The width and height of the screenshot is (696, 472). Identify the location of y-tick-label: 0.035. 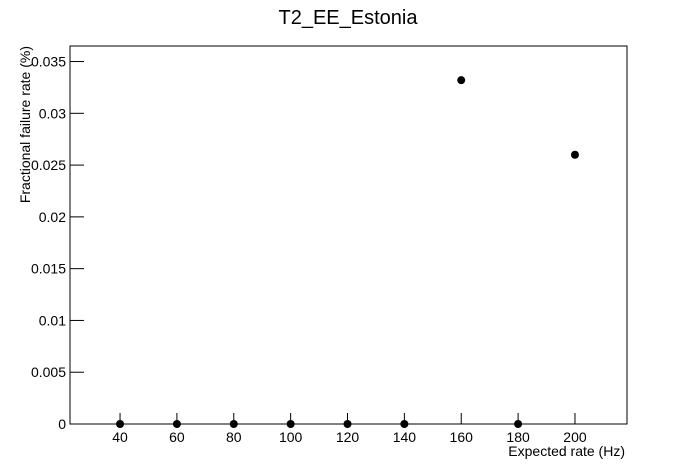
(48, 62).